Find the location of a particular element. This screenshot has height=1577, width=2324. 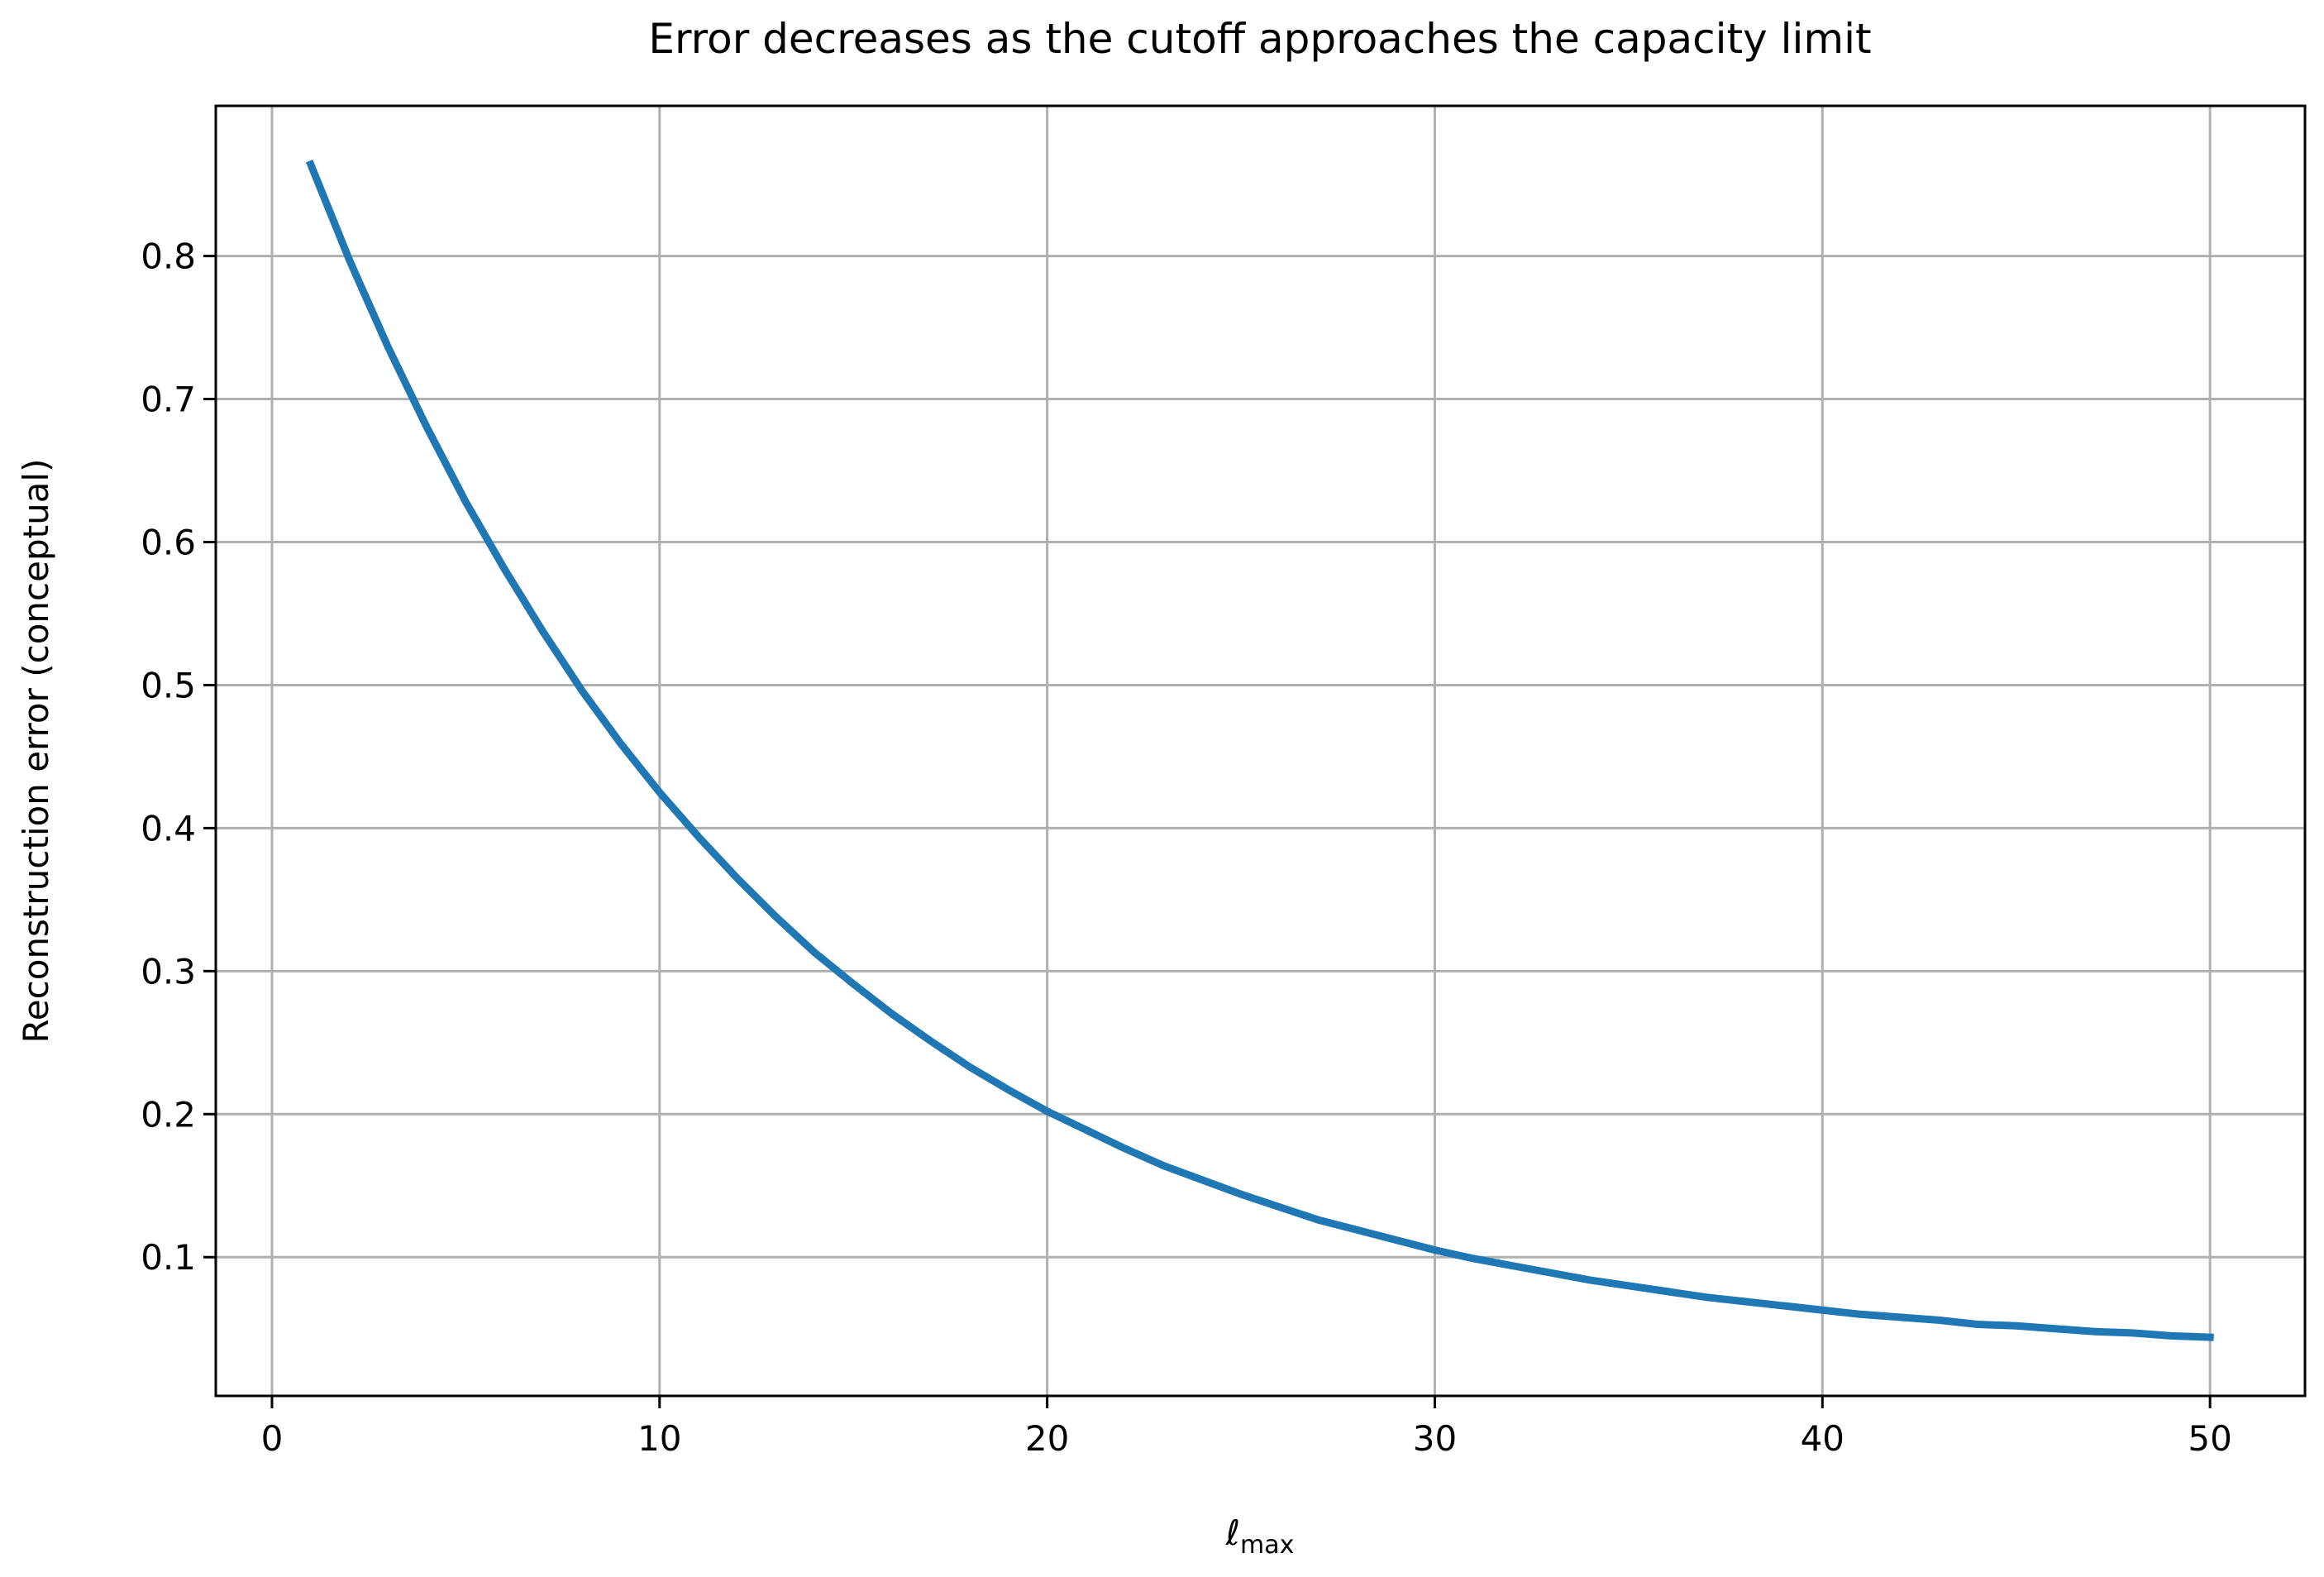

y-tick-label: 0.1 is located at coordinates (168, 1257).